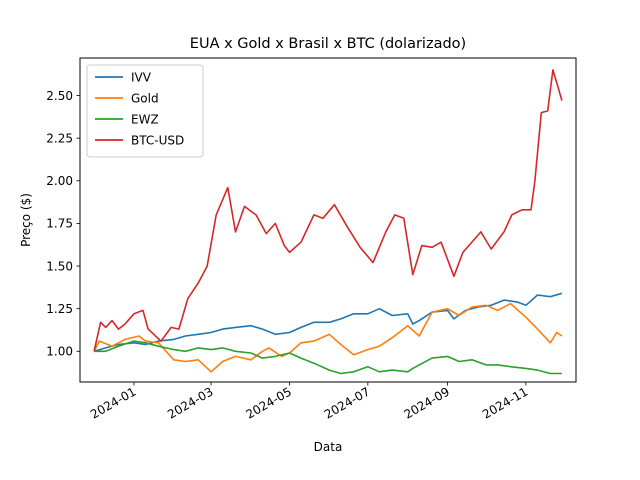 The image size is (640, 480). What do you see at coordinates (59, 96) in the screenshot?
I see `y-tick-label: 2.50` at bounding box center [59, 96].